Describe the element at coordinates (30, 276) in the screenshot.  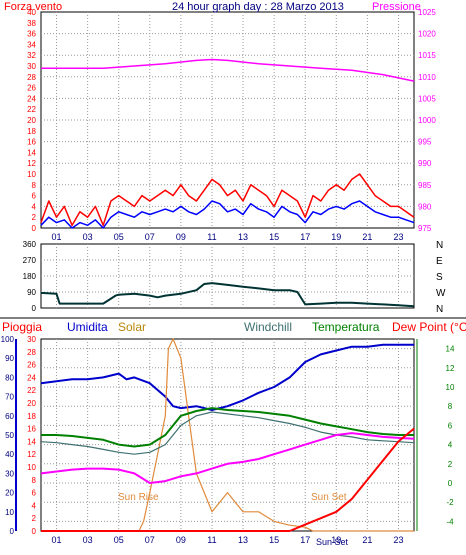
I see `y-tick-label-direction: 180` at that location.